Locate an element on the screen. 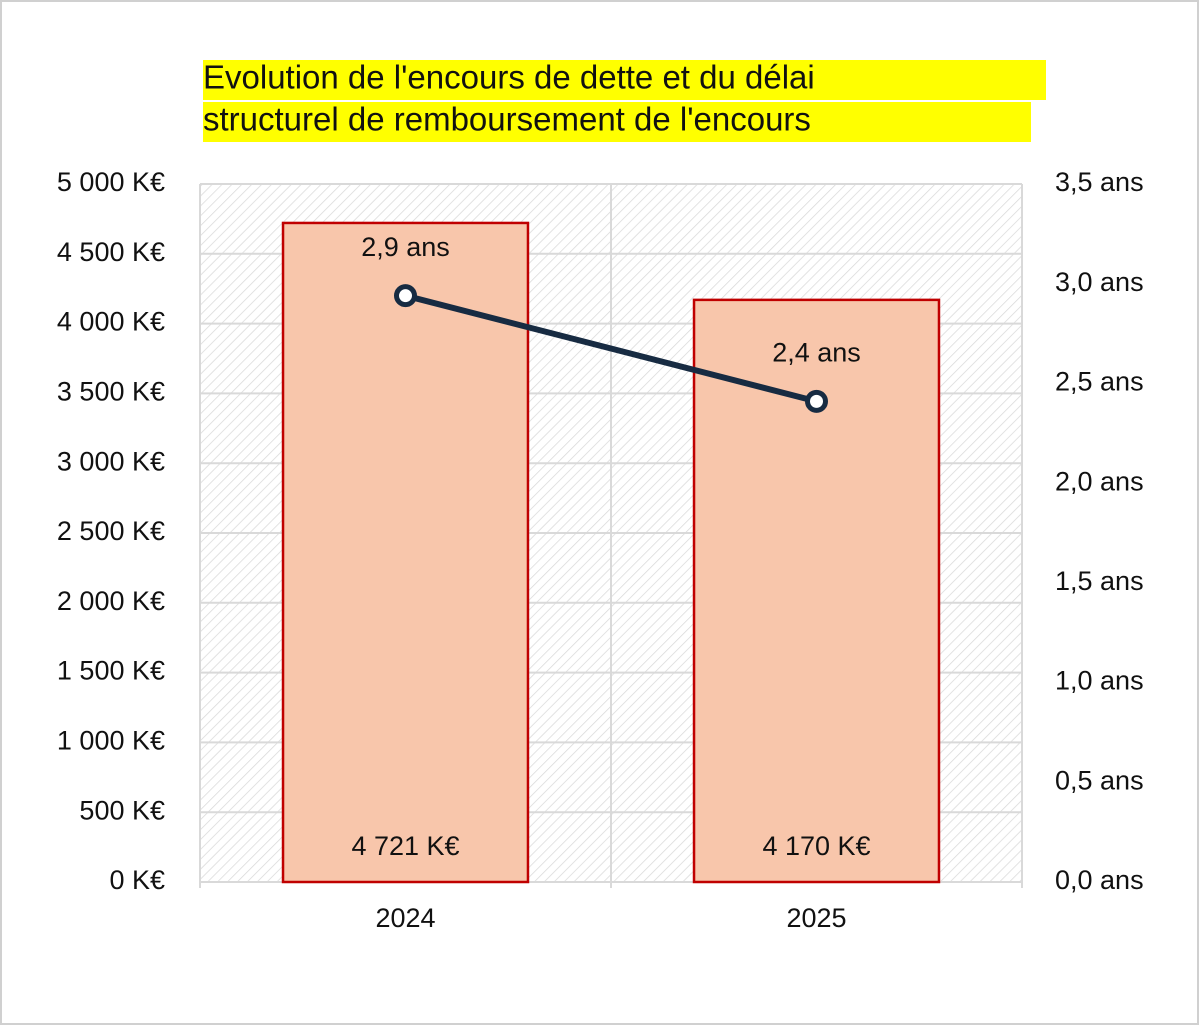 The height and width of the screenshot is (1025, 1199). y-tick-label: 500 K€ is located at coordinates (122, 810).